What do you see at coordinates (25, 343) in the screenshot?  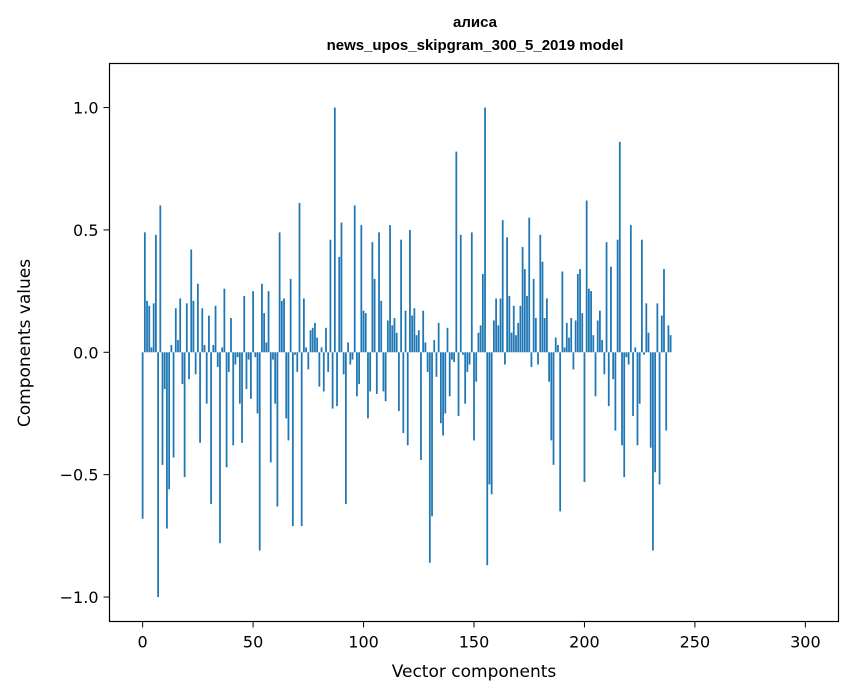 I see `y-axis-label: Components values` at bounding box center [25, 343].